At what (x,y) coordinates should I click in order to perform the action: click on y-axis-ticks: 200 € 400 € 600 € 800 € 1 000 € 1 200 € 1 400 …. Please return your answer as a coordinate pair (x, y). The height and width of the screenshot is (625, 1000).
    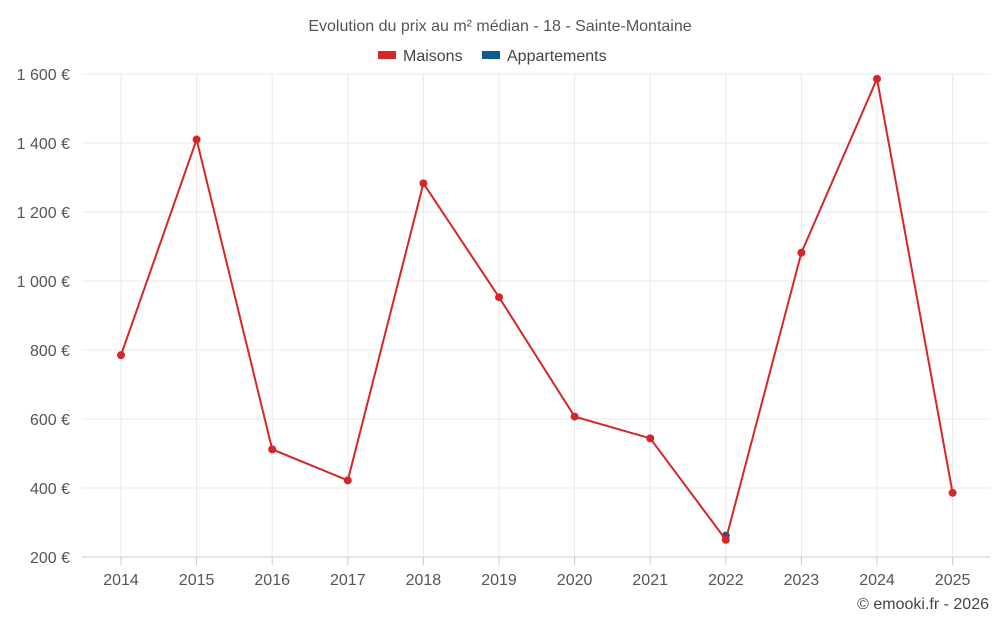
    Looking at the image, I should click on (43, 317).